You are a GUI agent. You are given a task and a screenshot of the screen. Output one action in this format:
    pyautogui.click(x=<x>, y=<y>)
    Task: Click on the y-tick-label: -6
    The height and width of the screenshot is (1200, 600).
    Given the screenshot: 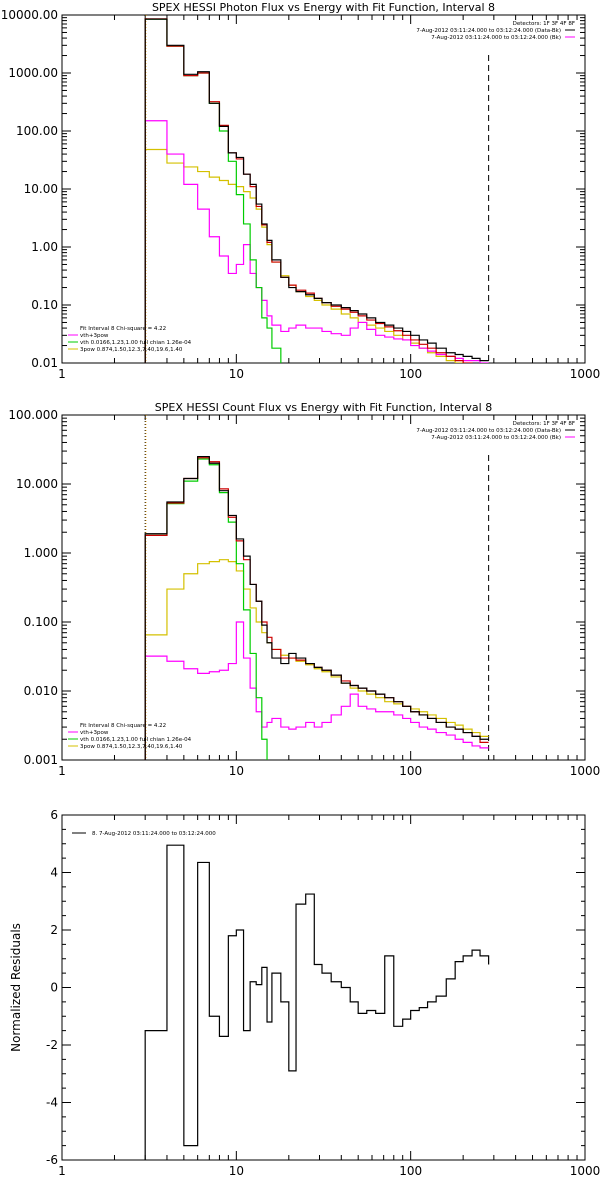 What is the action you would take?
    pyautogui.click(x=52, y=1160)
    